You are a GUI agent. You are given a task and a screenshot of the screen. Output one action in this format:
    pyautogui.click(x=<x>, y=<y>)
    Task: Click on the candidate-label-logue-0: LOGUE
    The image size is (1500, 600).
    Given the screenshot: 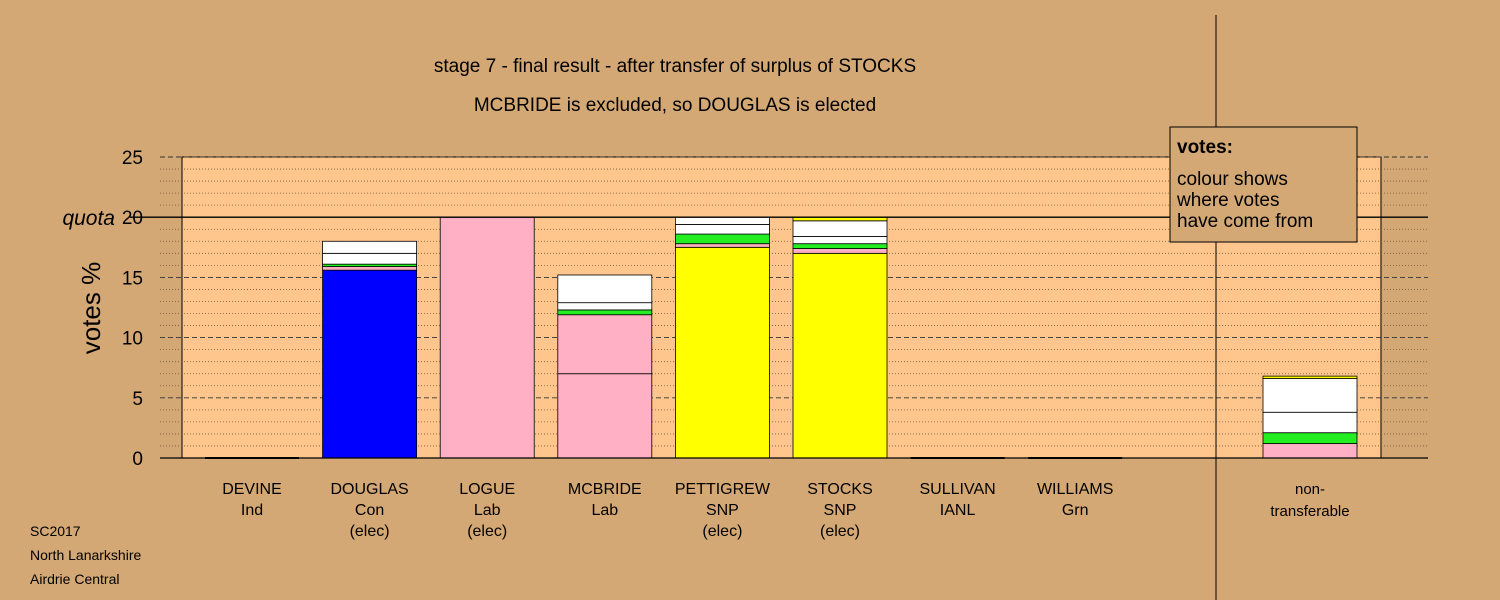 What is the action you would take?
    pyautogui.click(x=487, y=489)
    